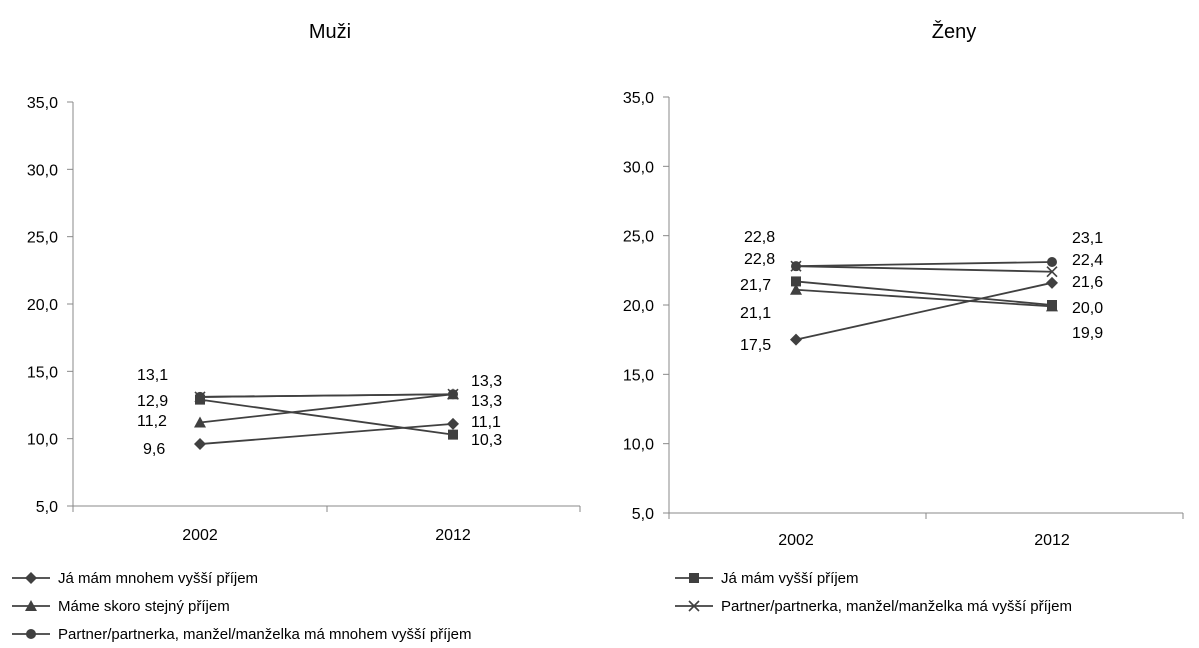  I want to click on series-point-x, so click(1052, 272).